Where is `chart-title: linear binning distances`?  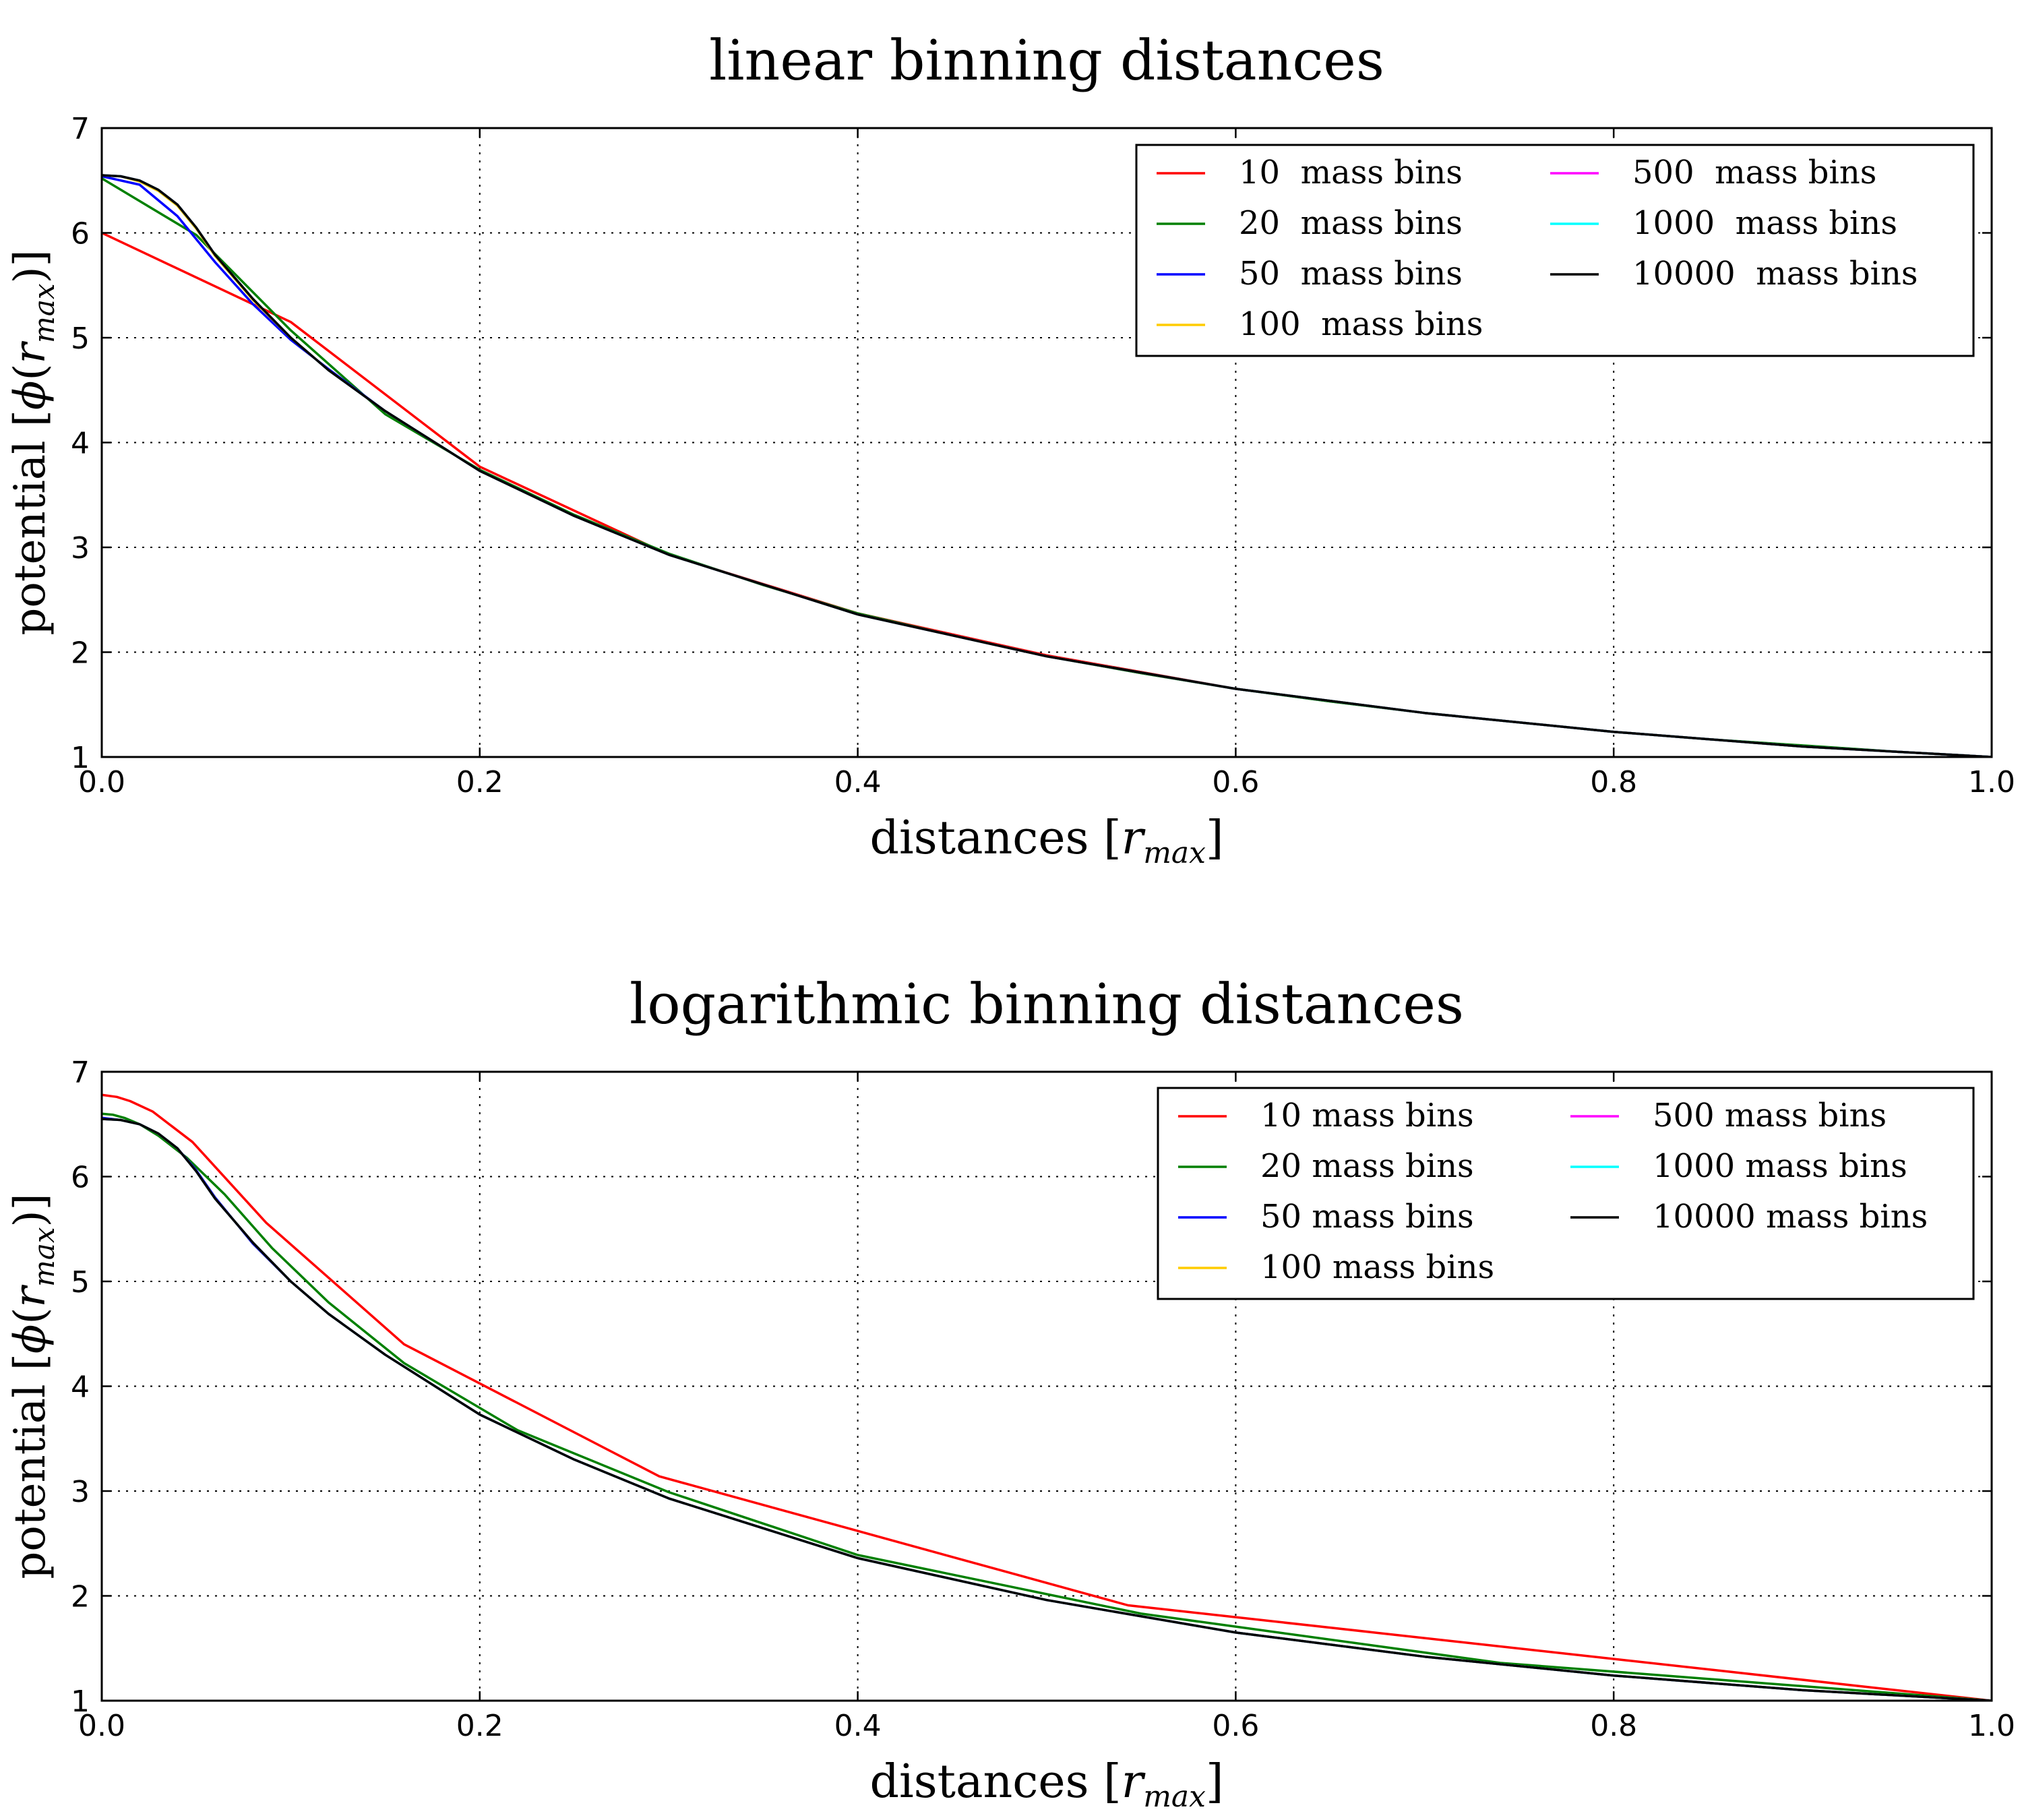
chart-title: linear binning distances is located at coordinates (1046, 61).